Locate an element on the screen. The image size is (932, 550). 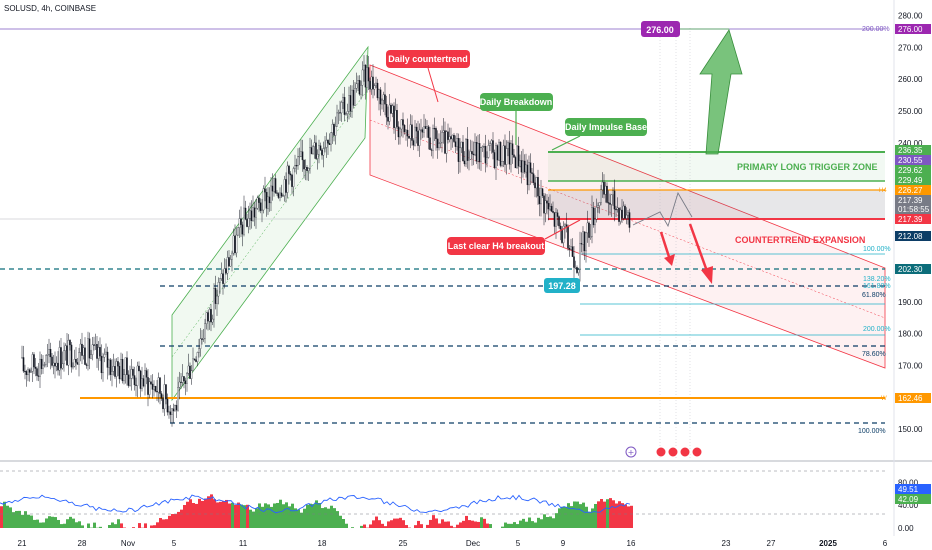
indicator-axis: 0.00 40.00 80.00 is located at coordinates (908, 505).